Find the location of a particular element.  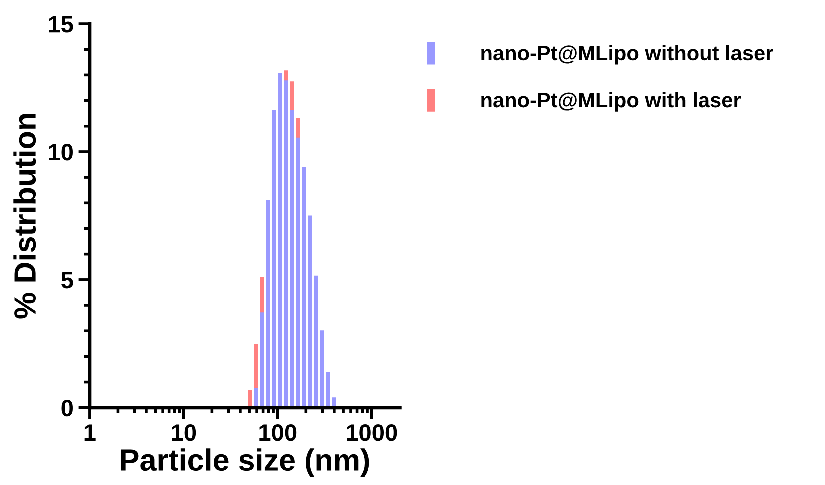

x-axis-title: Particle size (nm) is located at coordinates (245, 463).